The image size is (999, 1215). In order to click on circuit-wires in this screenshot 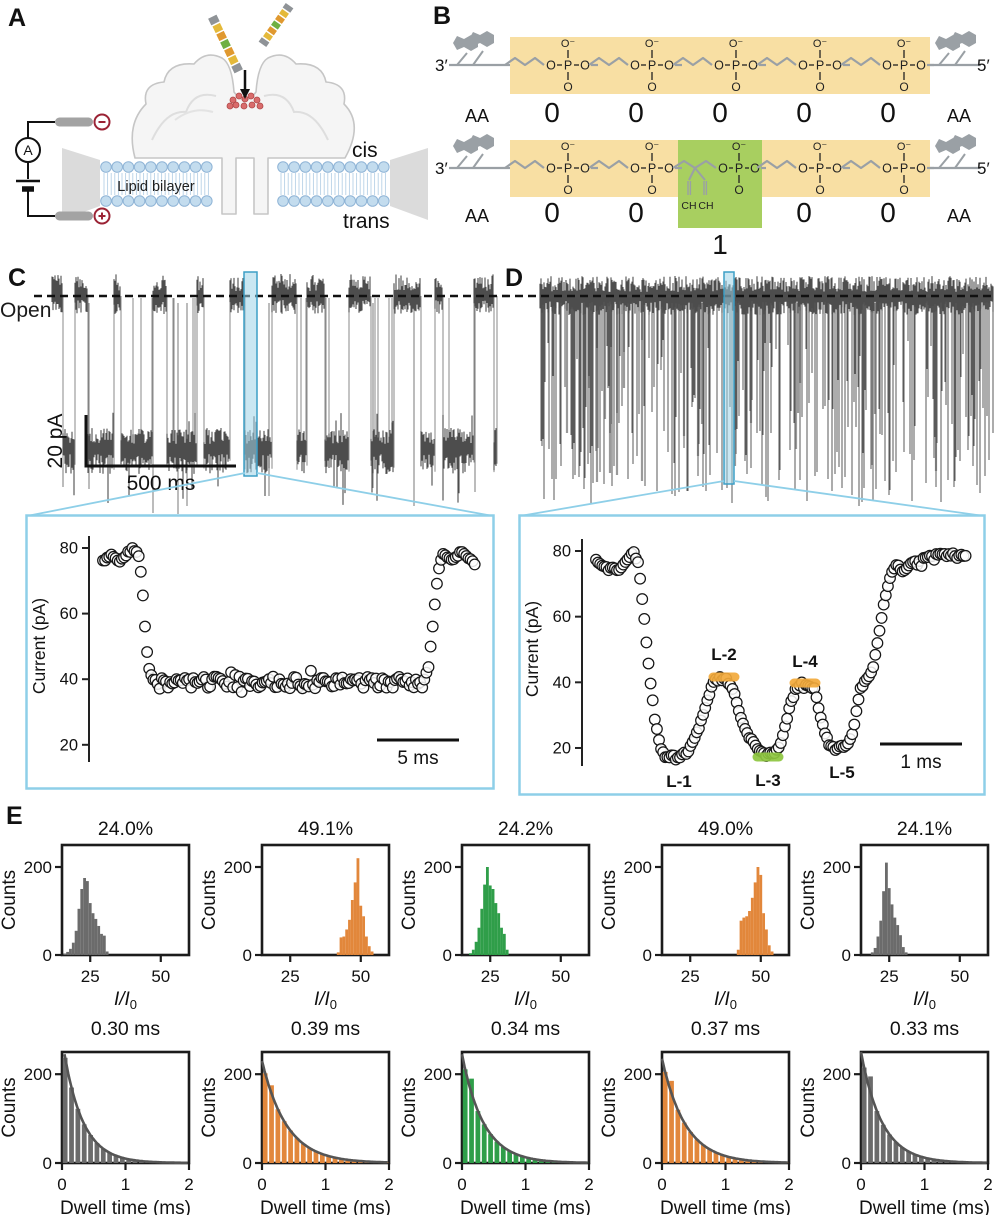, I will do `click(41, 169)`.